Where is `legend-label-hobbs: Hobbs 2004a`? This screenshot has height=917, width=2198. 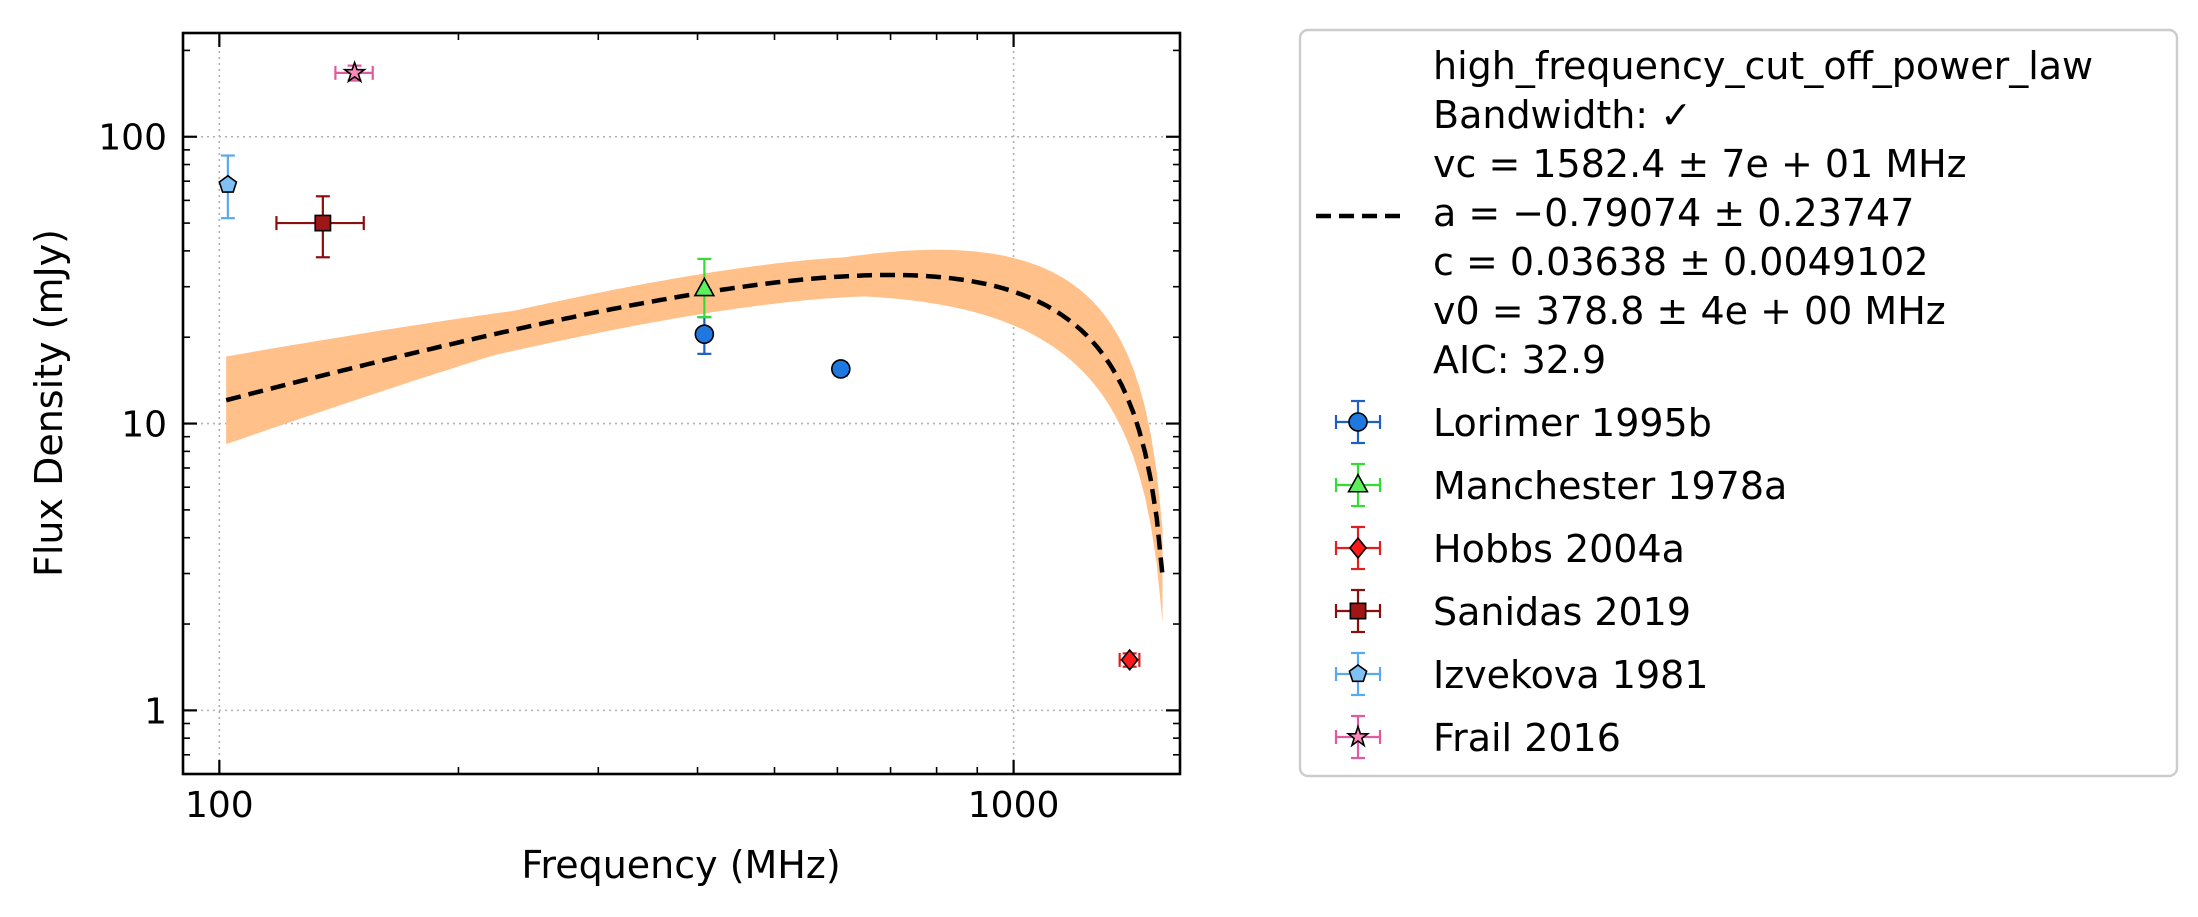 legend-label-hobbs: Hobbs 2004a is located at coordinates (1559, 549).